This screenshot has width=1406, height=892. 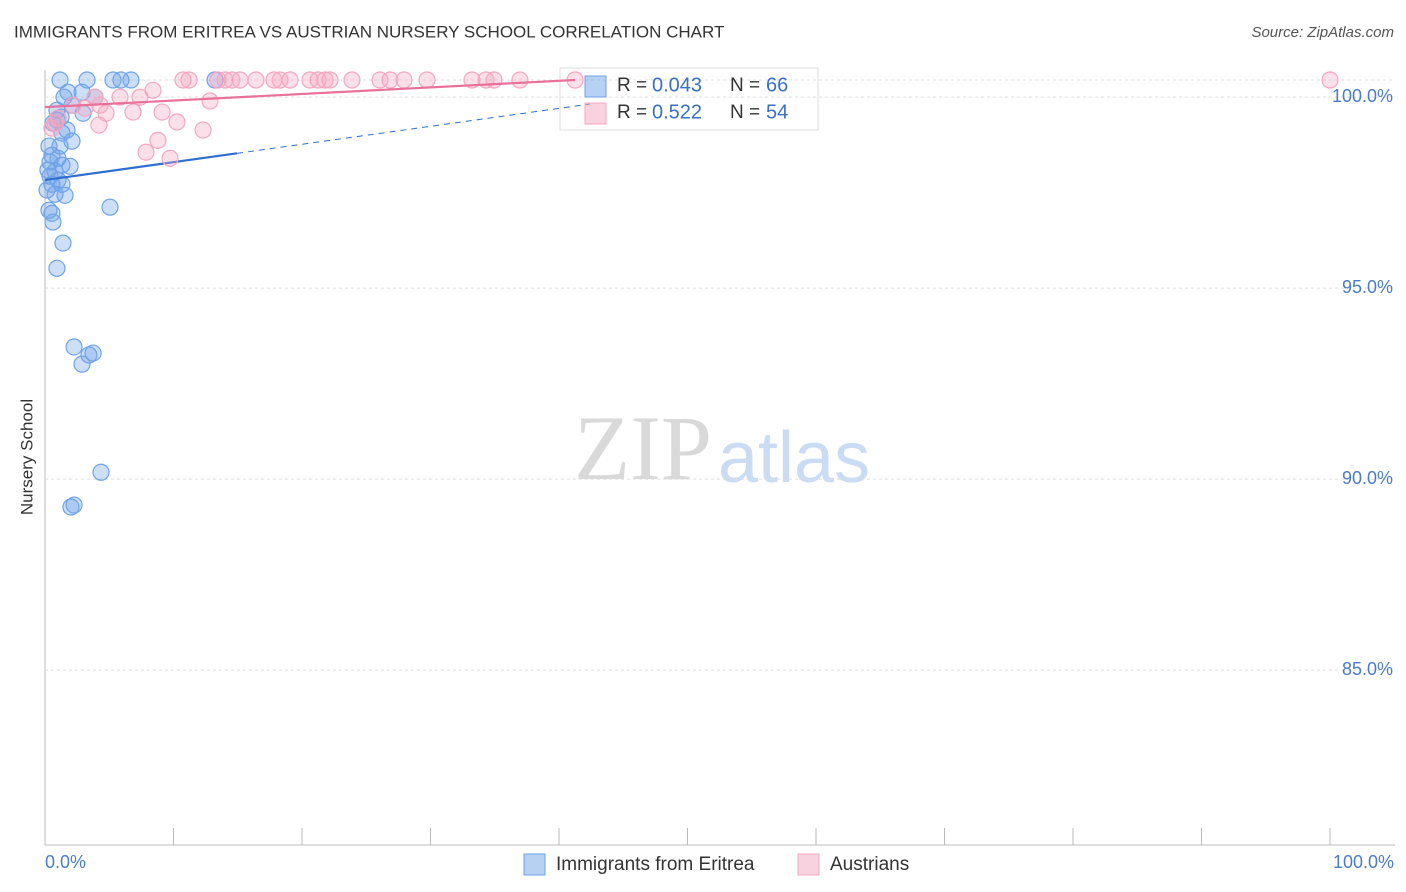 I want to click on x-tick-label: 100.0%, so click(x=1363, y=862).